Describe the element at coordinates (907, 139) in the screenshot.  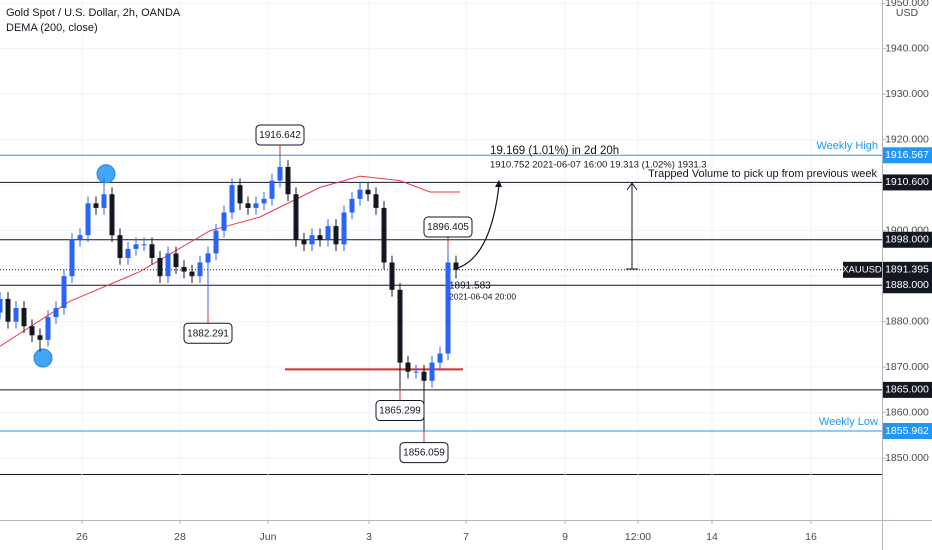
I see `y-tick-label: 1920.000` at that location.